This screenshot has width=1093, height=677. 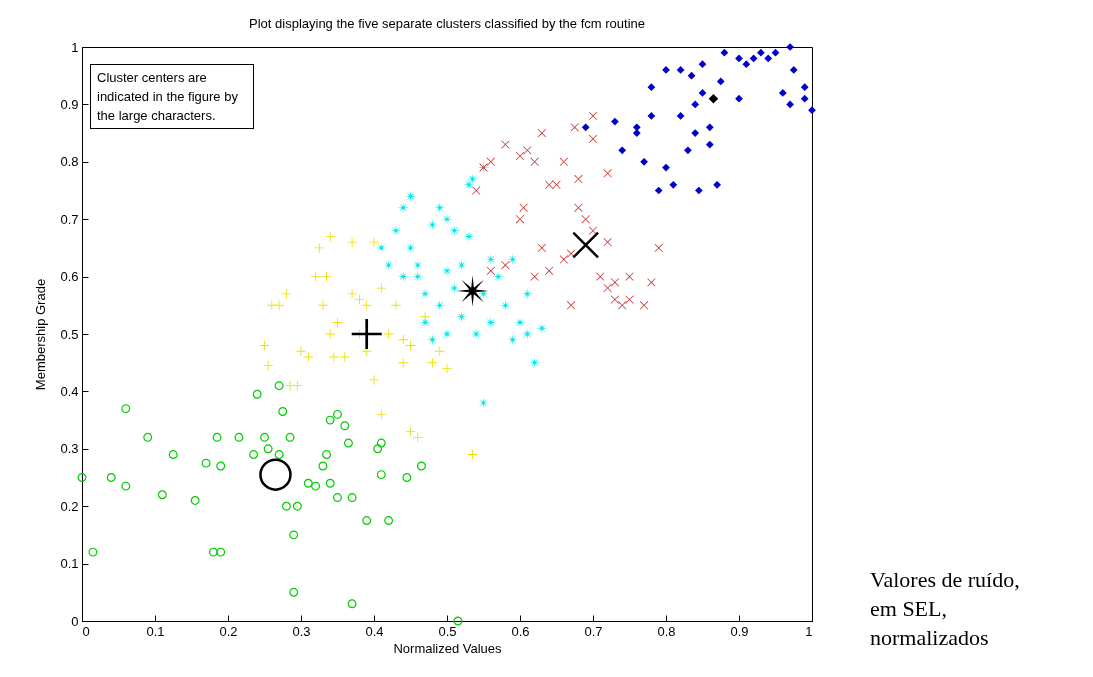 I want to click on y-axis-title: Membership Grade, so click(x=41, y=334).